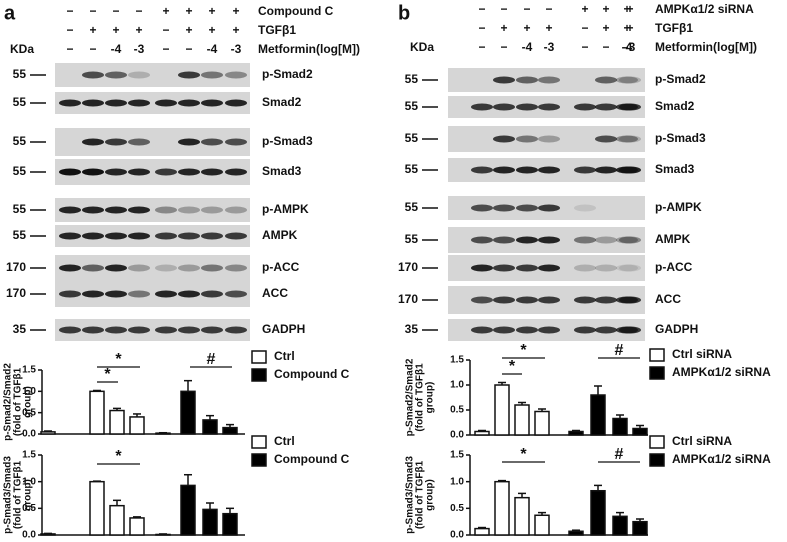 Image resolution: width=787 pixels, height=542 pixels. I want to click on y-tick-label: 1.0, so click(457, 385).